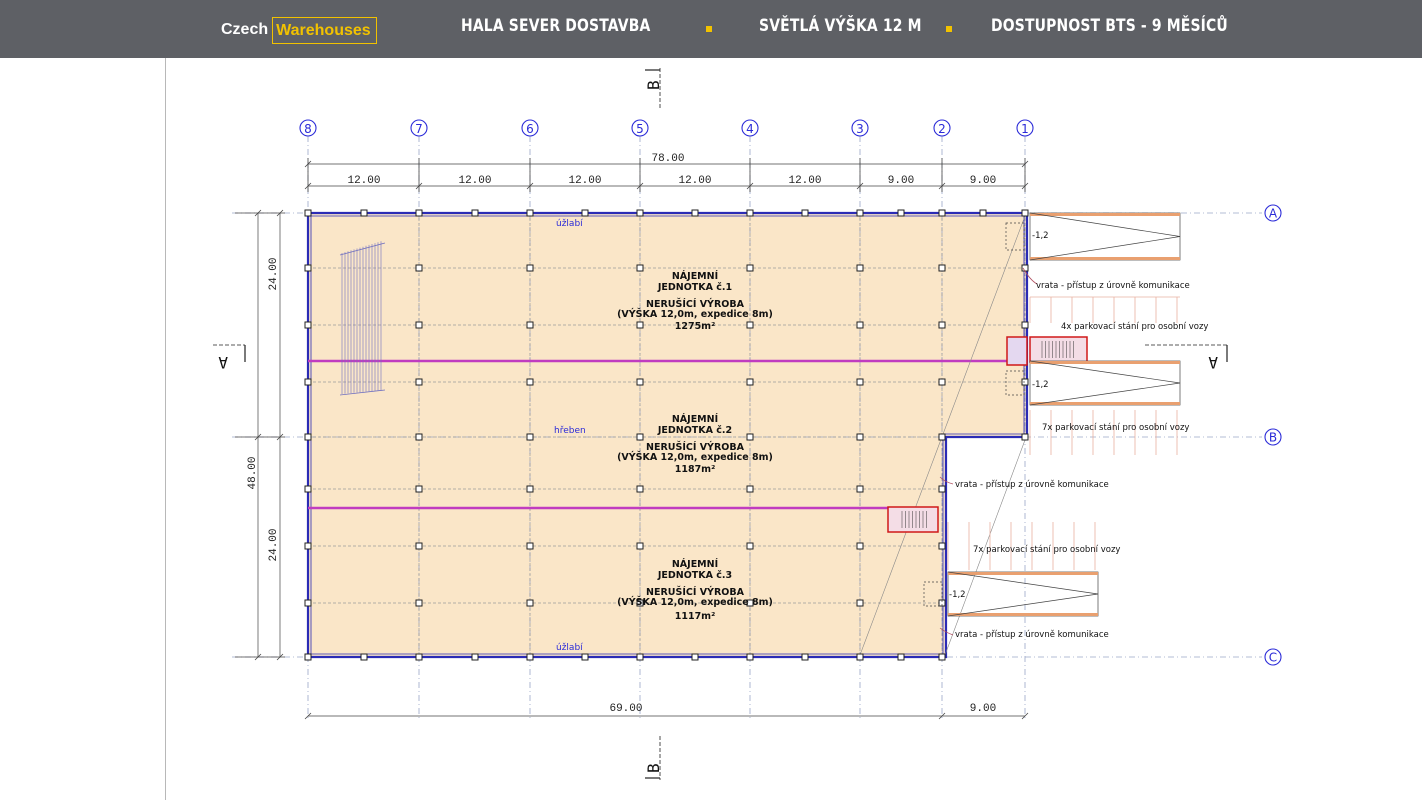 This screenshot has width=1422, height=800. I want to click on label-uzlabi-bottom: úžlabí, so click(569, 648).